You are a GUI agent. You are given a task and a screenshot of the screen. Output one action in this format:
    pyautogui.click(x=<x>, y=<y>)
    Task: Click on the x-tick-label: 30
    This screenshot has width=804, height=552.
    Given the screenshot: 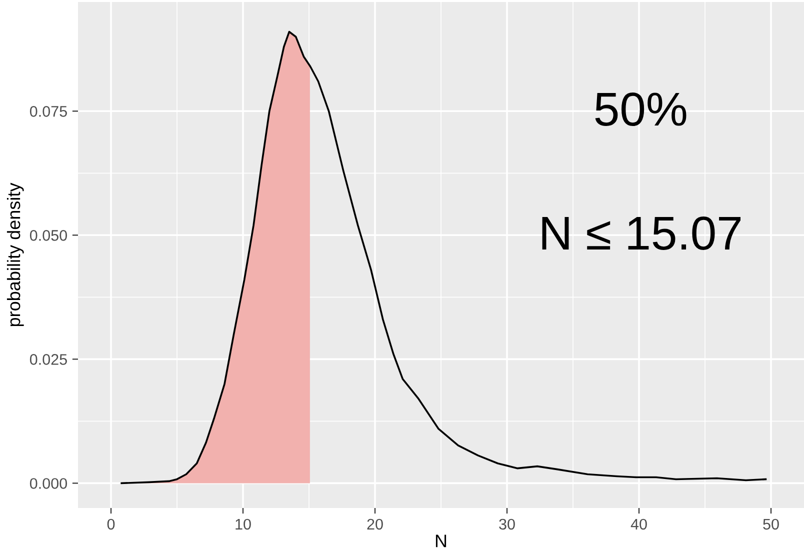 What is the action you would take?
    pyautogui.click(x=507, y=524)
    